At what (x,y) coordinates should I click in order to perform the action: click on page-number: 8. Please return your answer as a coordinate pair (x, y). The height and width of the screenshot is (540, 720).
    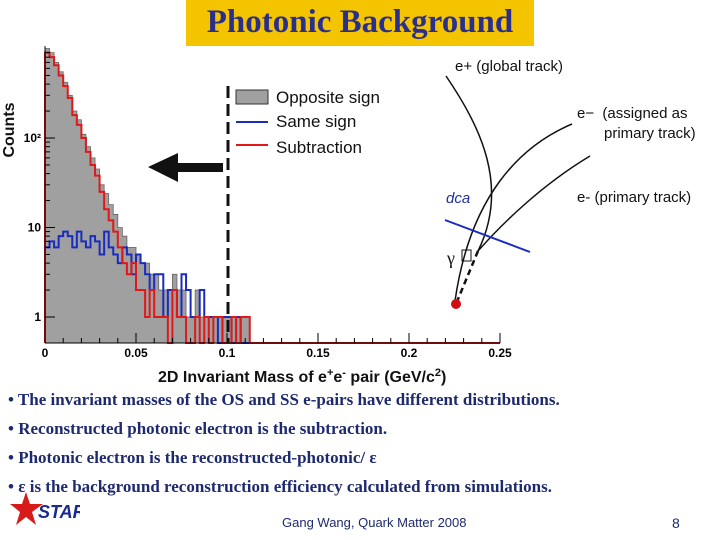
    Looking at the image, I should click on (676, 523).